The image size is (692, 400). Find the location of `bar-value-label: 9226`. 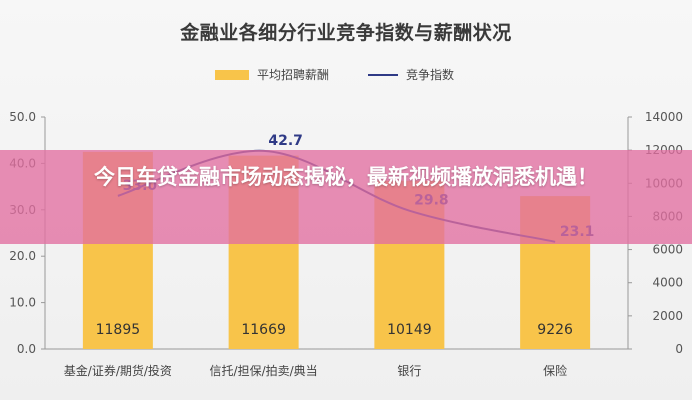

bar-value-label: 9226 is located at coordinates (555, 330).